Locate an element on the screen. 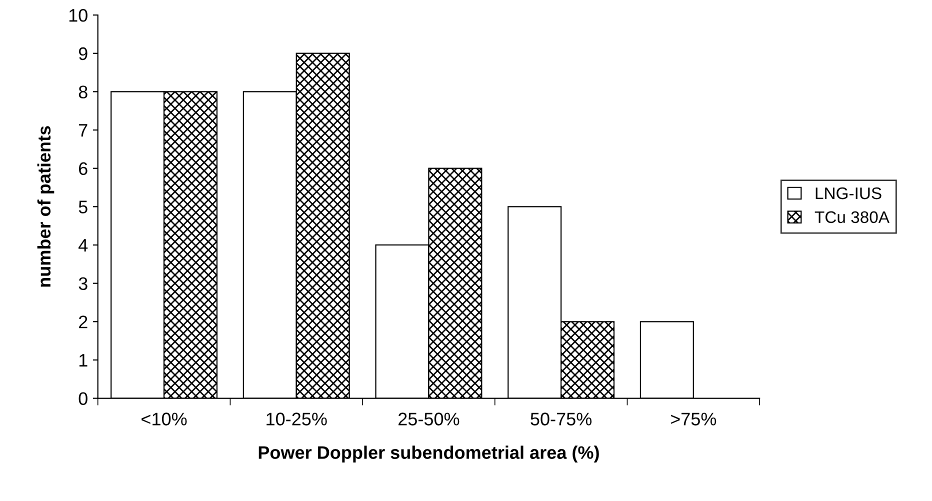  y-tick-label: 9 is located at coordinates (83, 53).